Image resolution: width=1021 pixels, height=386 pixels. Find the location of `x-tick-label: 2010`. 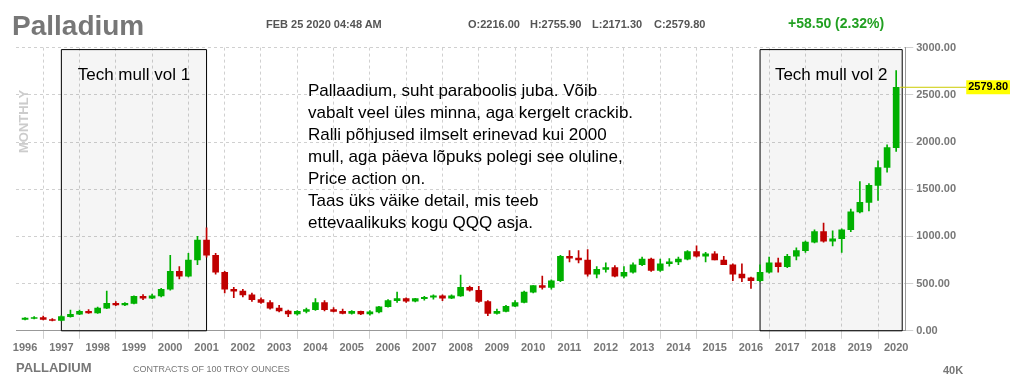

x-tick-label: 2010 is located at coordinates (533, 347).